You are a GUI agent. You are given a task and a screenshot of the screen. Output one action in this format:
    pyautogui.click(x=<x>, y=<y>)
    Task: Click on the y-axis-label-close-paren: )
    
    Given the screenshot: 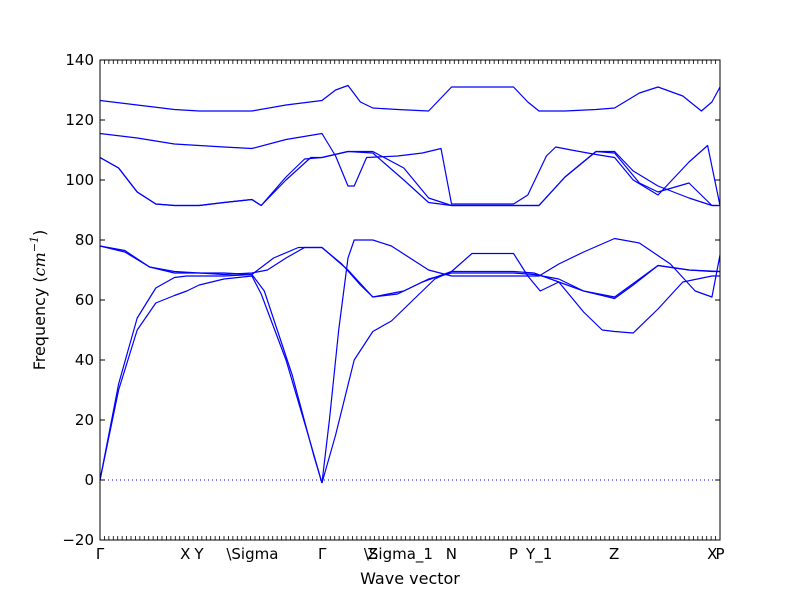 What is the action you would take?
    pyautogui.click(x=39, y=233)
    